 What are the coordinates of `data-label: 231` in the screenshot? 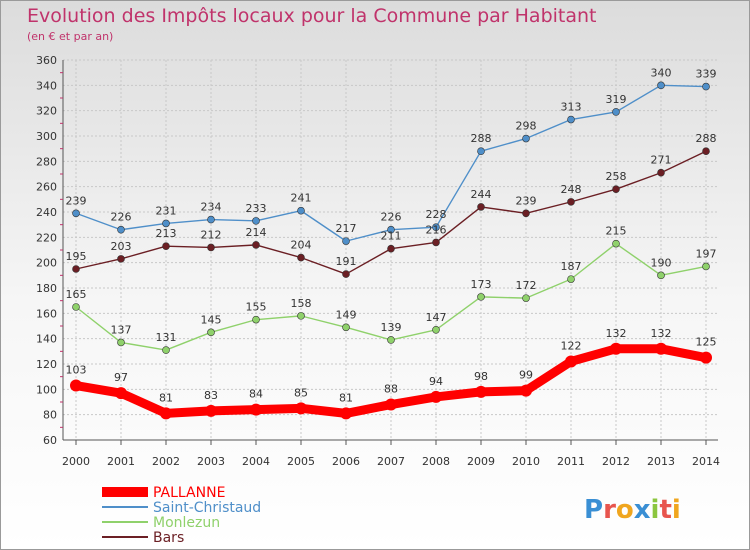 It's located at (166, 210).